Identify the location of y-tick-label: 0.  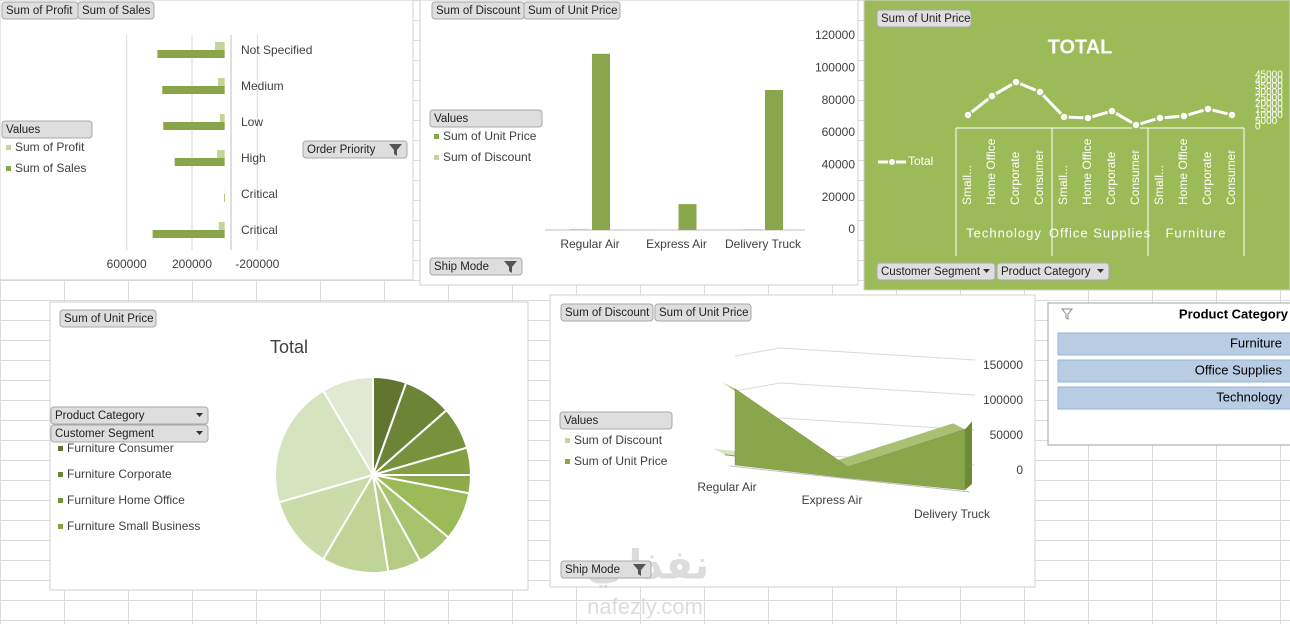
(851, 229).